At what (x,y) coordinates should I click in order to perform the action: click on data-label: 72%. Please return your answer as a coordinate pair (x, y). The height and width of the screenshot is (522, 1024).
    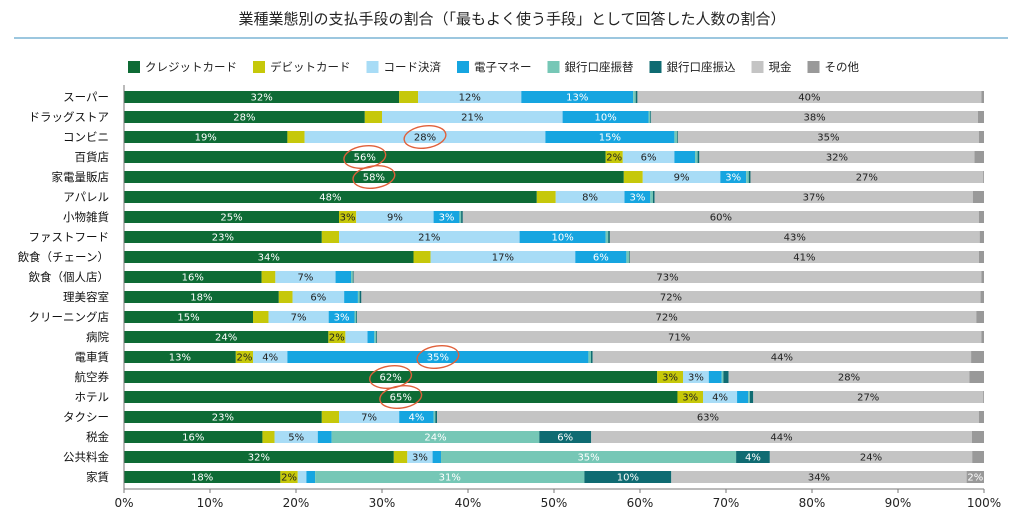
    Looking at the image, I should click on (671, 298).